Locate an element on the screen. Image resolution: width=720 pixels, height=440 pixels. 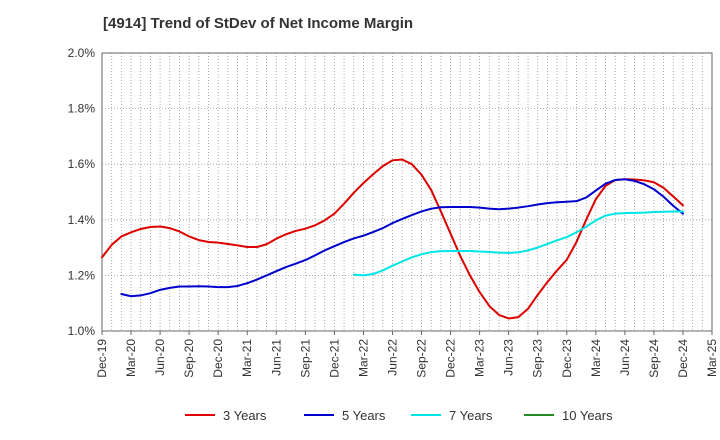
legend-label: 3 Years is located at coordinates (245, 415).